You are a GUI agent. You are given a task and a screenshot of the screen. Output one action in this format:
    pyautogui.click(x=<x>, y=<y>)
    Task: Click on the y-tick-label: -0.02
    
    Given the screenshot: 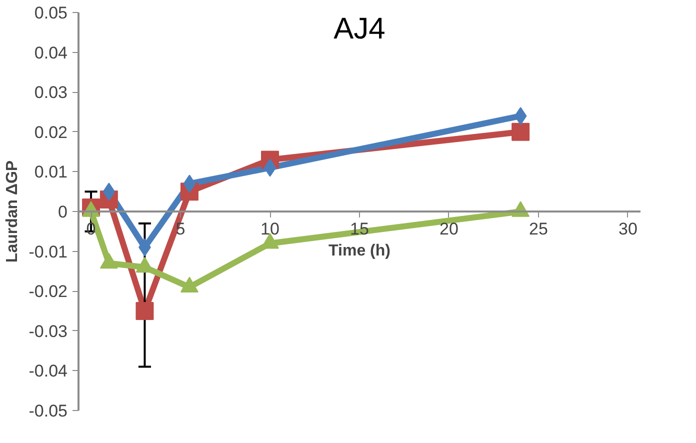 What is the action you would take?
    pyautogui.click(x=48, y=292)
    